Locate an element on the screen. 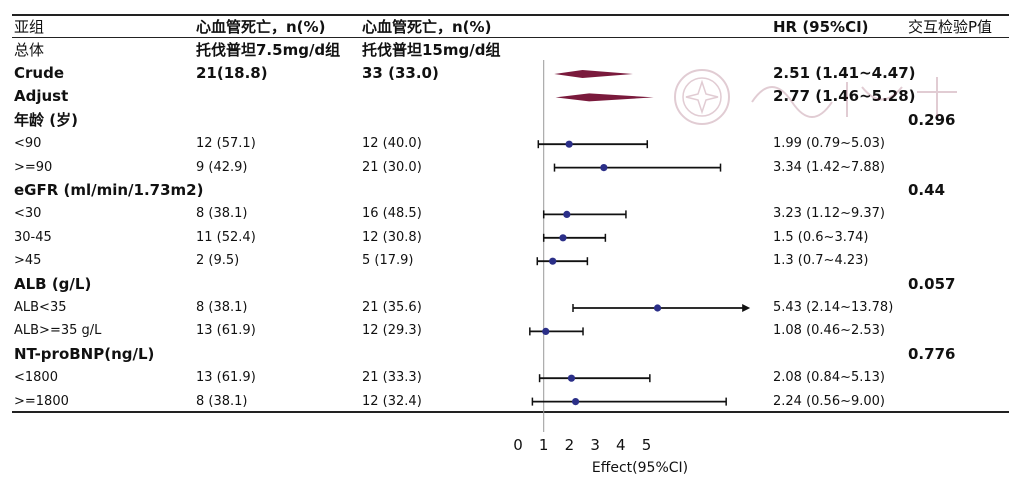 This screenshot has width=1021, height=483. header-p-value: 交互检验P值 is located at coordinates (950, 27).